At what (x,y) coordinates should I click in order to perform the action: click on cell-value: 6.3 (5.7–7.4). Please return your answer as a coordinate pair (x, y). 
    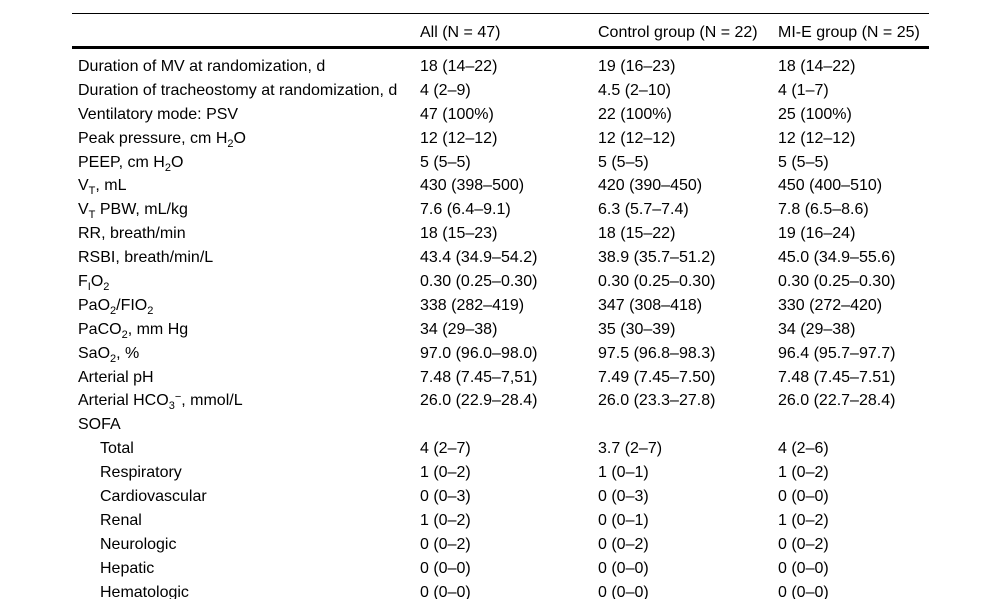
    Looking at the image, I should click on (643, 210).